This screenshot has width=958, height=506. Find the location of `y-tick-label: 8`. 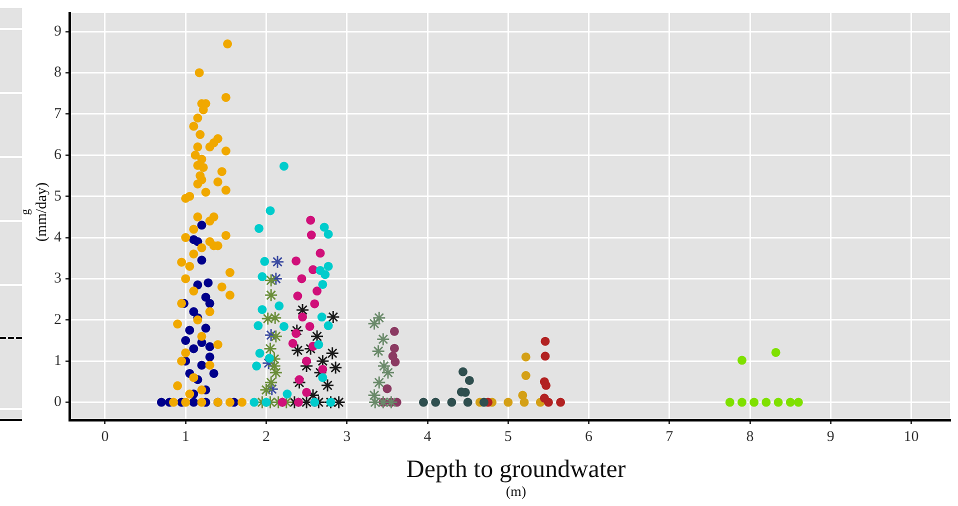

y-tick-label: 8 is located at coordinates (58, 72).